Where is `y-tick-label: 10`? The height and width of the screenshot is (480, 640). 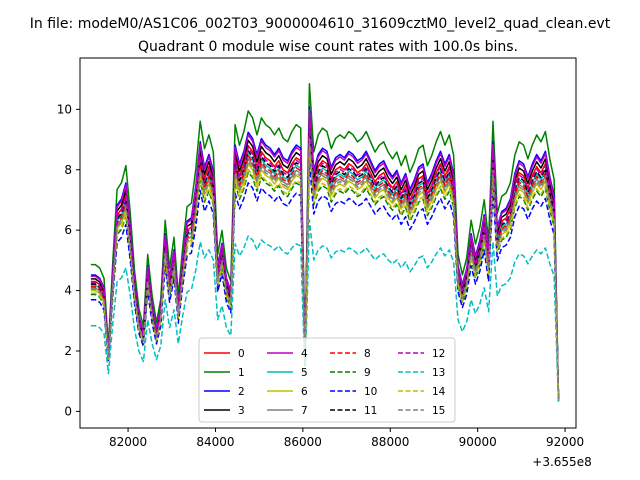 y-tick-label: 10 is located at coordinates (64, 109).